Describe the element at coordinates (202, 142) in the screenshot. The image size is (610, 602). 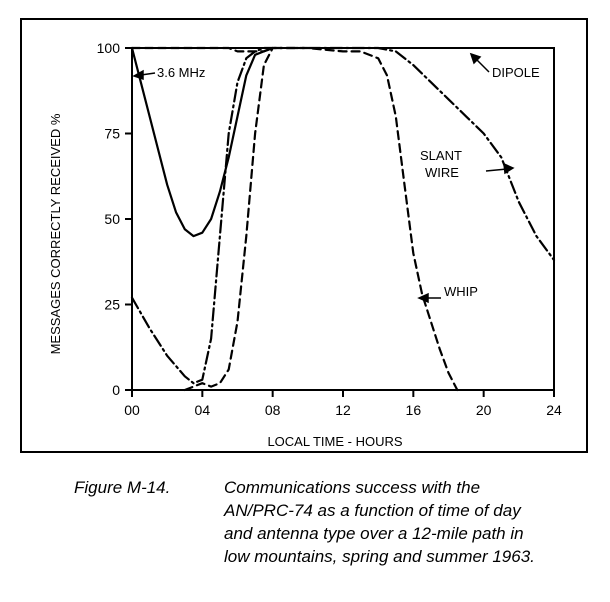
I see `series-line-3-6-mhz` at that location.